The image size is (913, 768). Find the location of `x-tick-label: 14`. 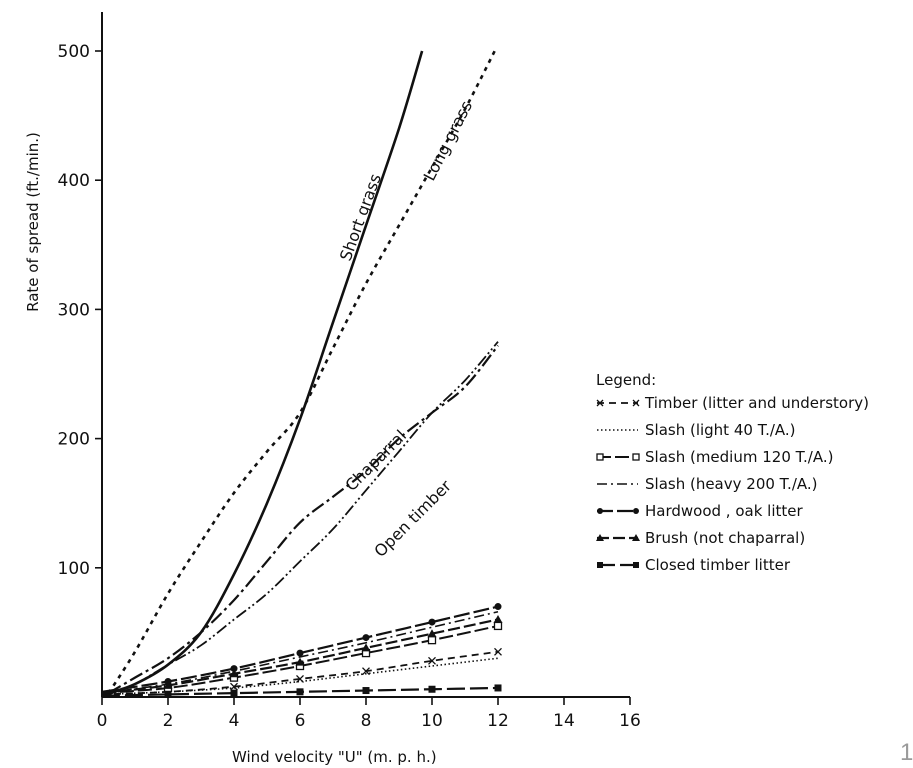

x-tick-label: 14 is located at coordinates (564, 721).